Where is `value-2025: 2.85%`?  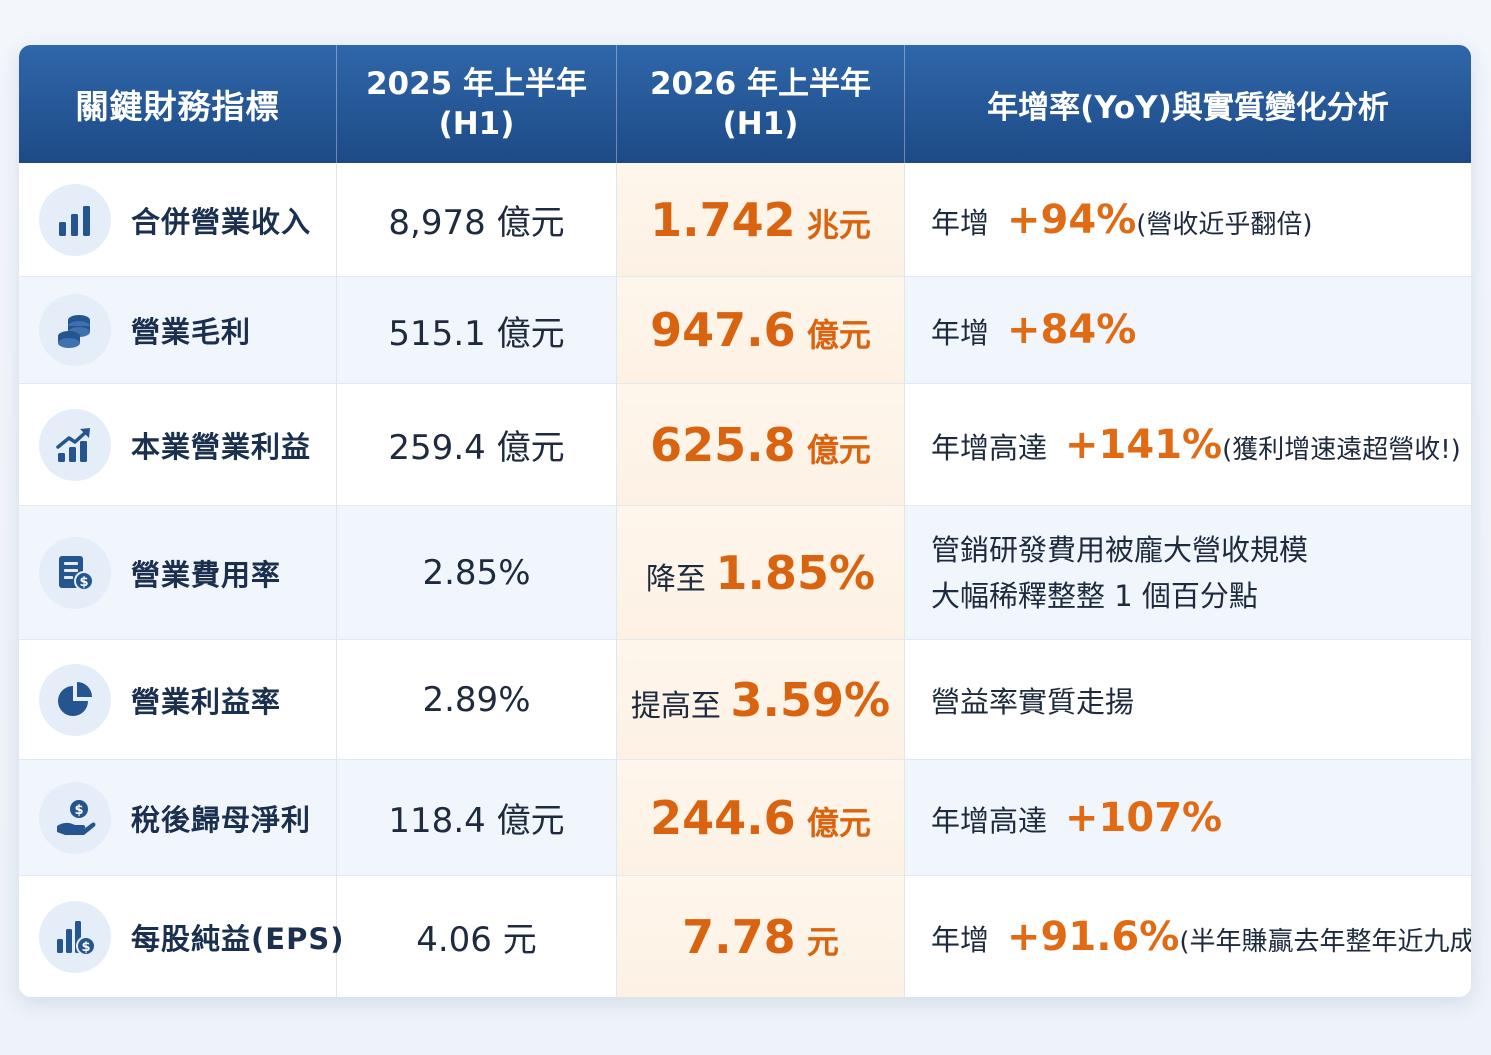
value-2025: 2.85% is located at coordinates (476, 572).